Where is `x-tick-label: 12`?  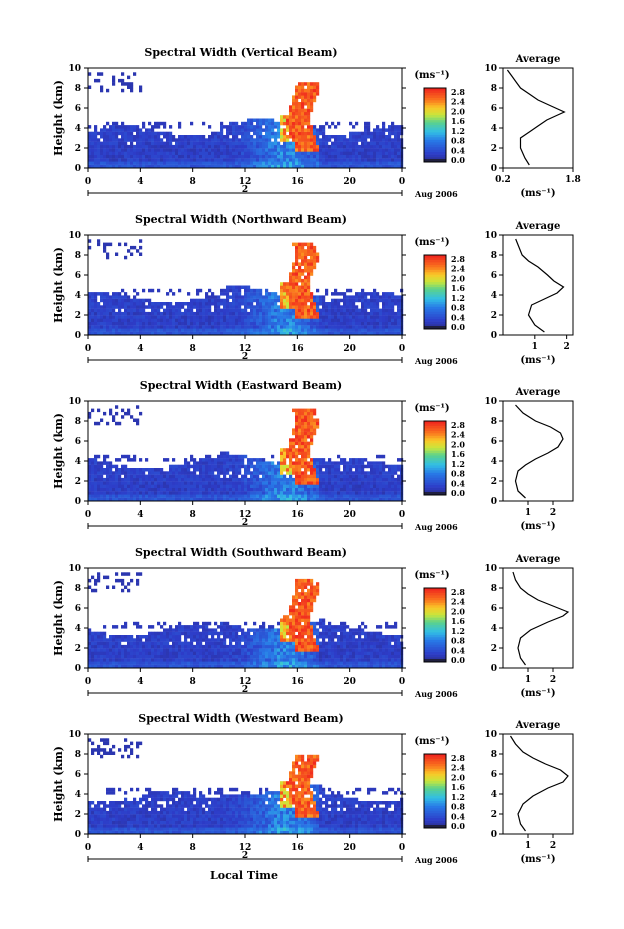 x-tick-label: 12 is located at coordinates (245, 349).